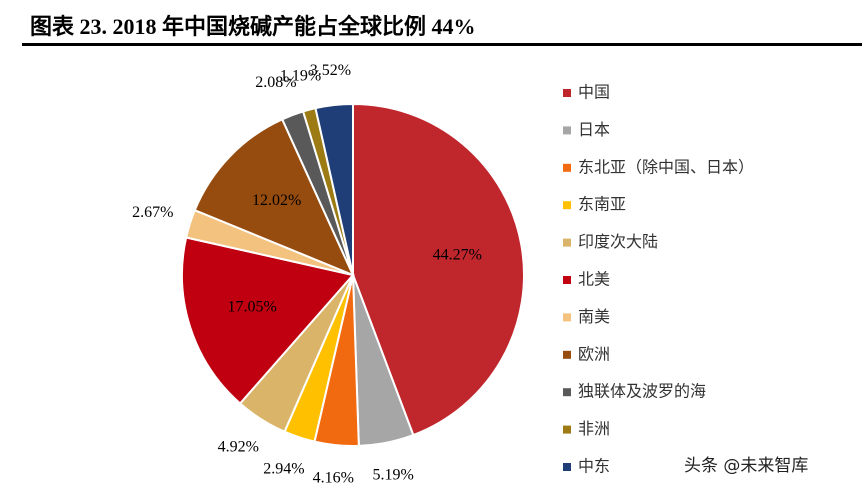 This screenshot has width=862, height=494. Describe the element at coordinates (642, 391) in the screenshot. I see `legend-label: 独联体及波罗的海` at that location.